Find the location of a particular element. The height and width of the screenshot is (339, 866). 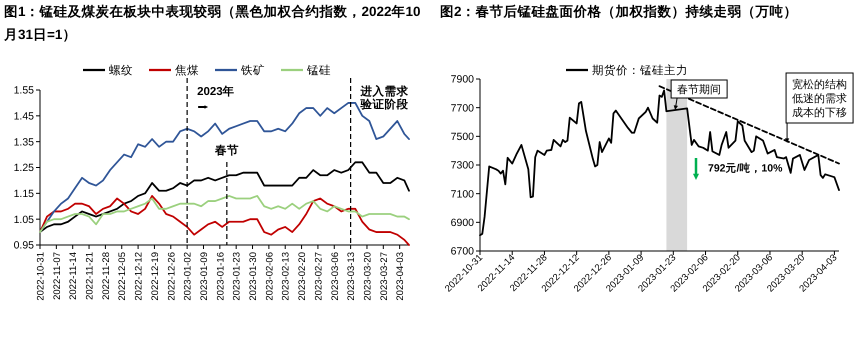

x-tick-label: 2022-12-05 is located at coordinates (122, 276).